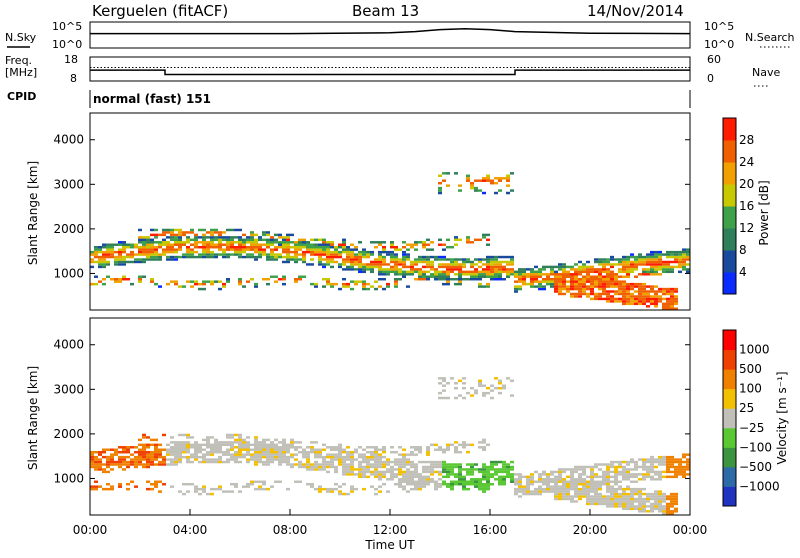 This screenshot has width=800, height=558. What do you see at coordinates (729, 261) in the screenshot?
I see `colorbar-segment` at bounding box center [729, 261].